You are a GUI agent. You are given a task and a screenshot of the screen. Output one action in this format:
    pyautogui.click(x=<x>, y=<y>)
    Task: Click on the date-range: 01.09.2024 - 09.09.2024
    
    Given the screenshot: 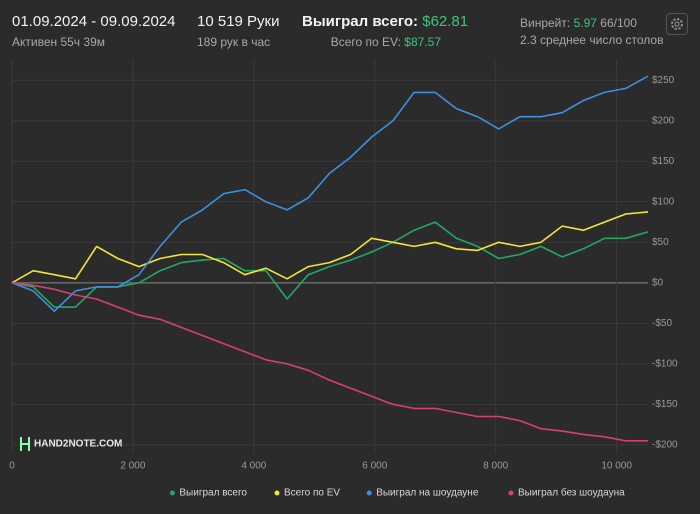 What is the action you would take?
    pyautogui.click(x=94, y=21)
    